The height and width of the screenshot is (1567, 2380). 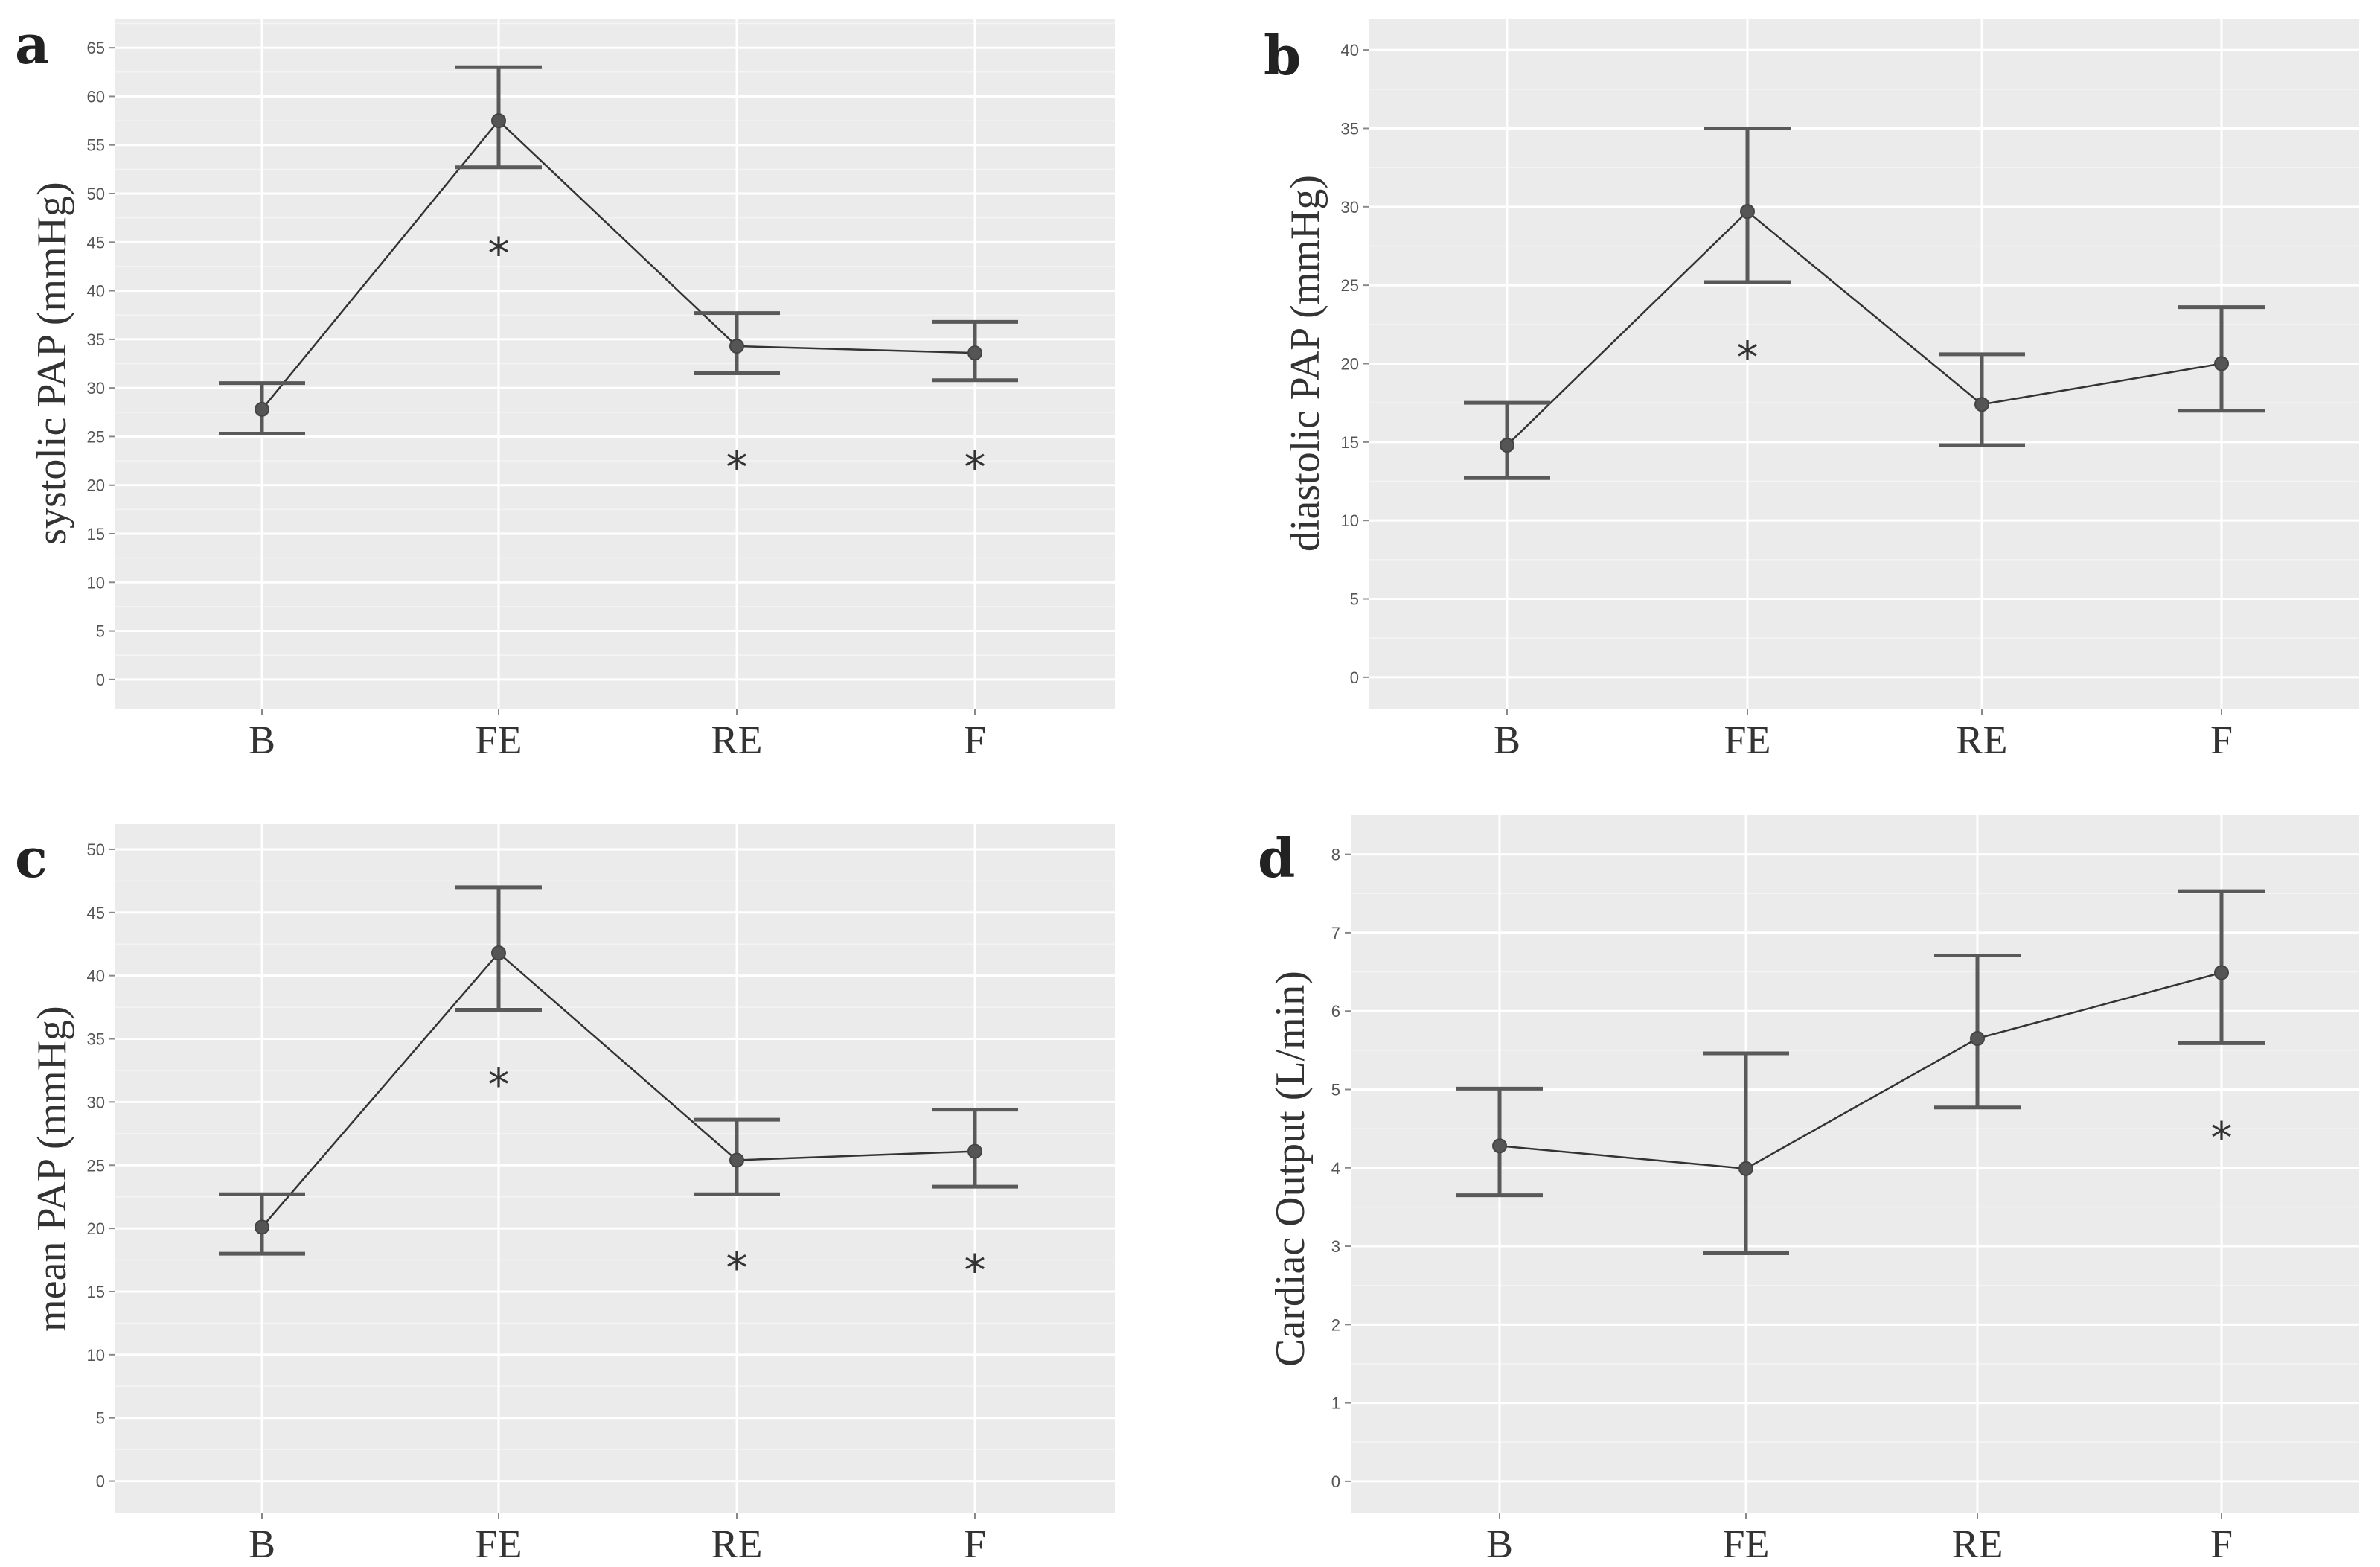 What do you see at coordinates (32, 44) in the screenshot?
I see `panel-label: a` at bounding box center [32, 44].